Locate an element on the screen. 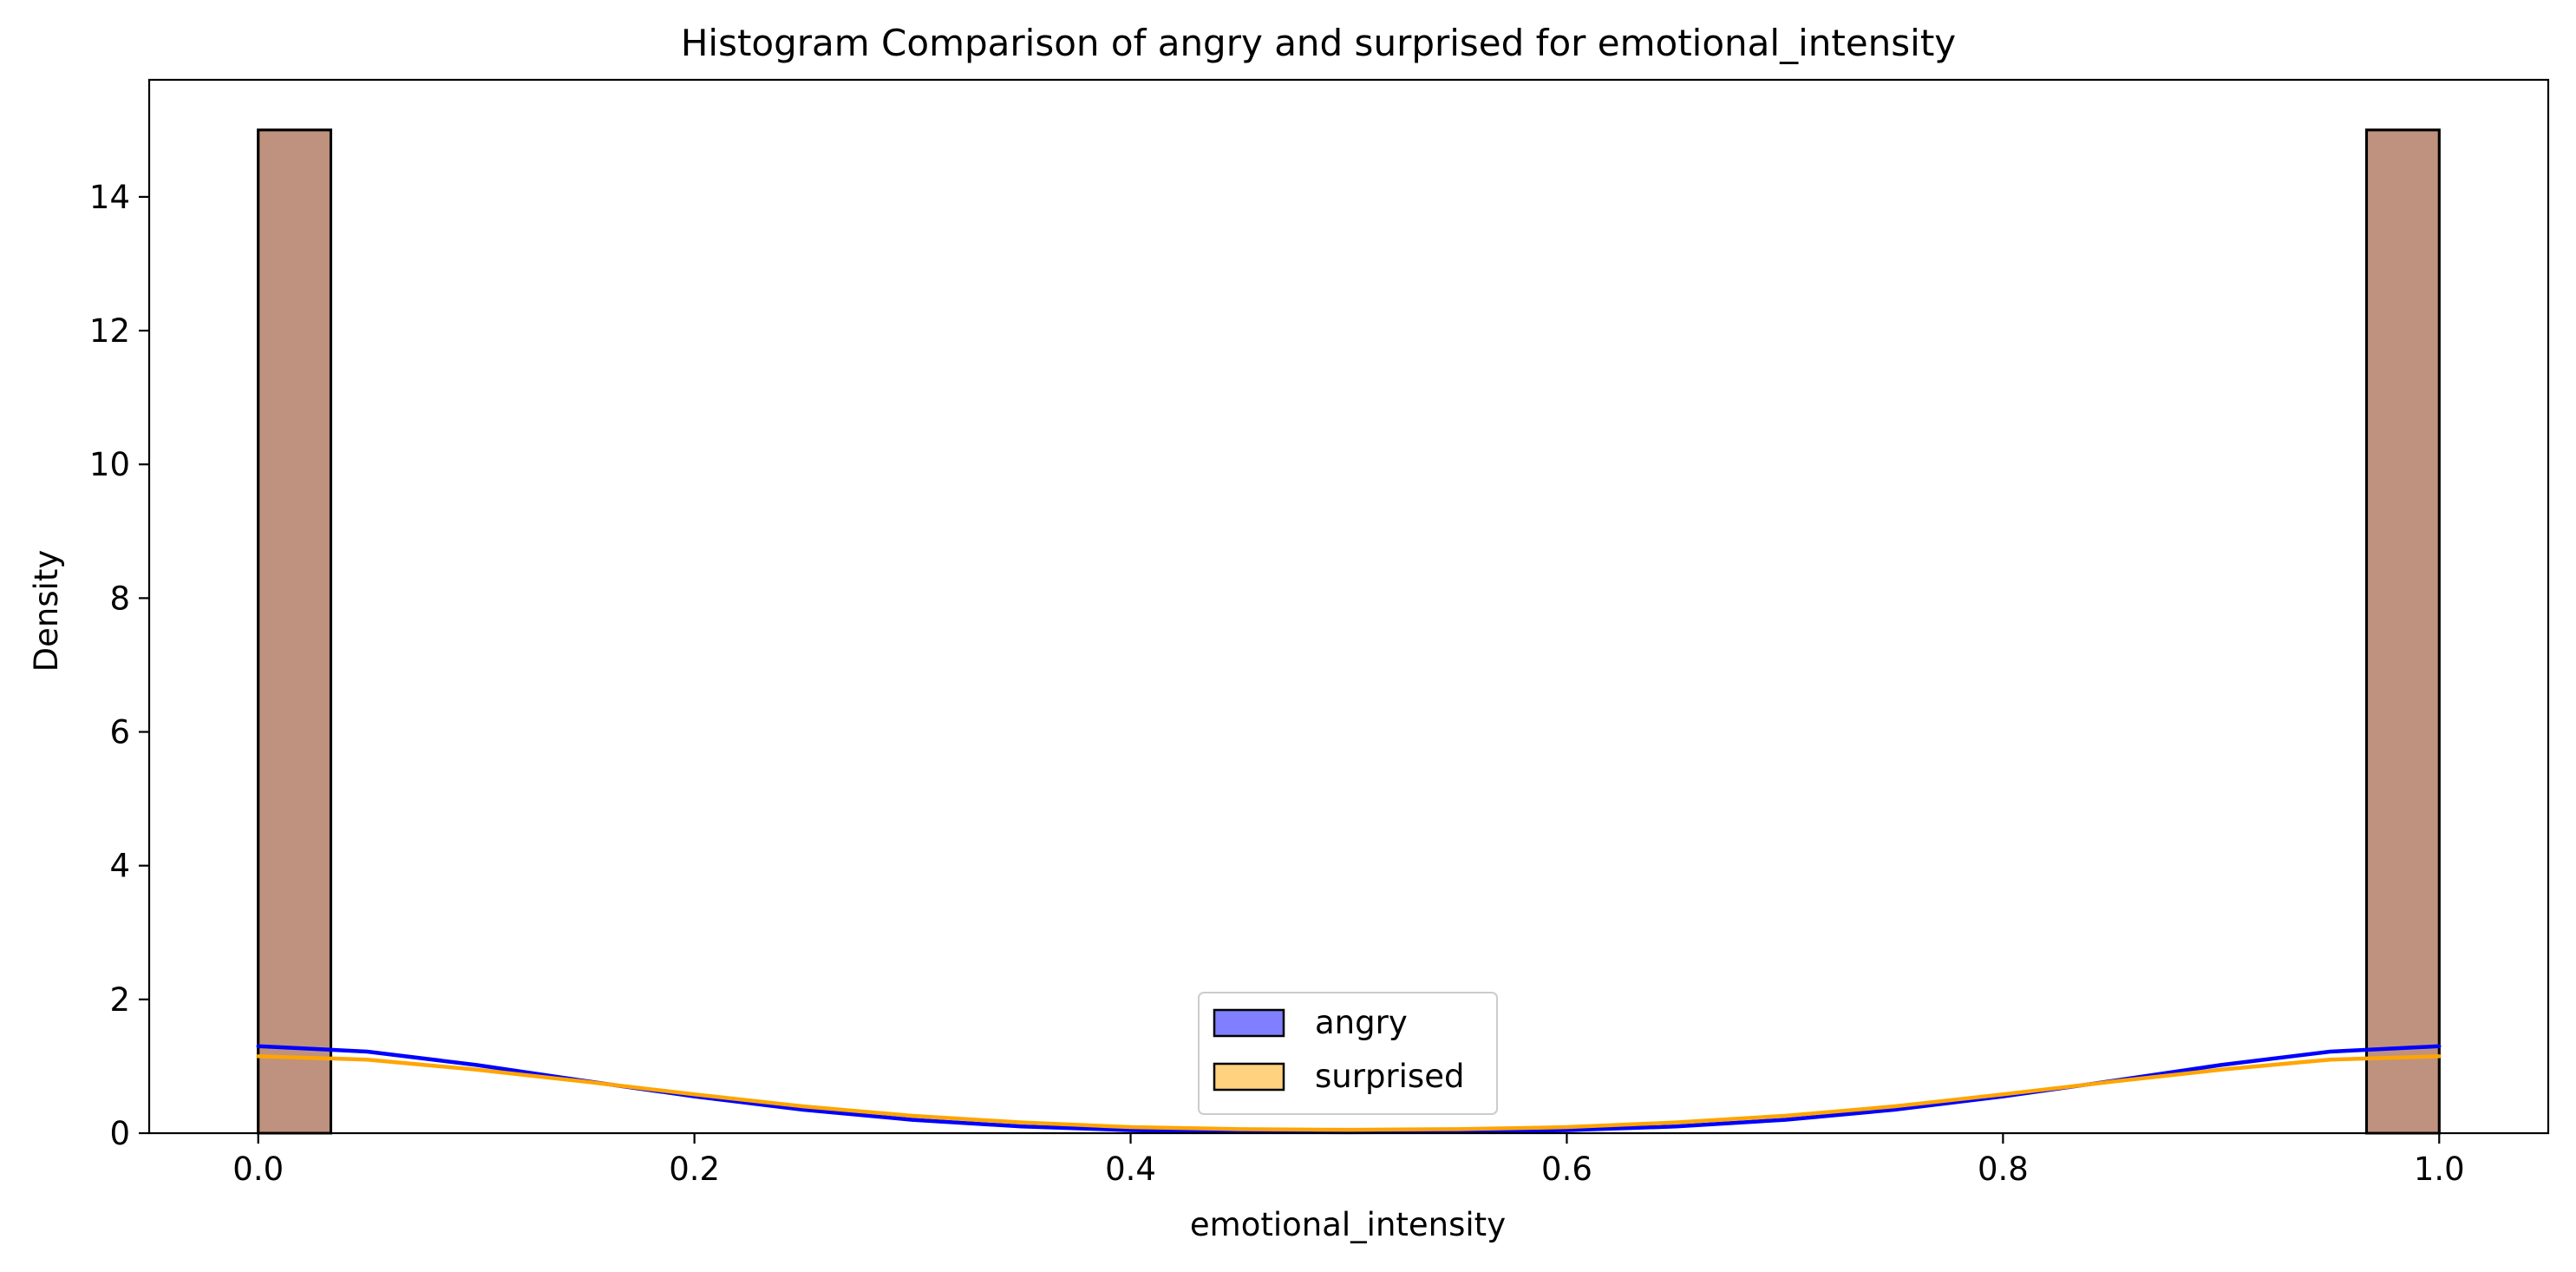  x-axis-label: emotional_intensity is located at coordinates (1348, 1224).